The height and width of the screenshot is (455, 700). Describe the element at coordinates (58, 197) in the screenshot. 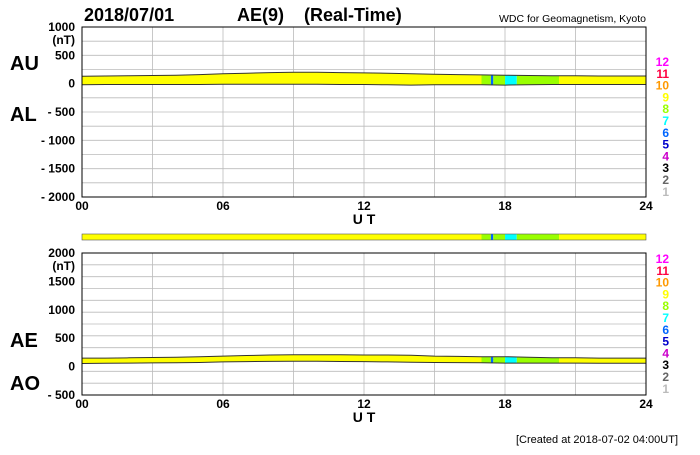

I see `y-tick-label: - 2000` at that location.